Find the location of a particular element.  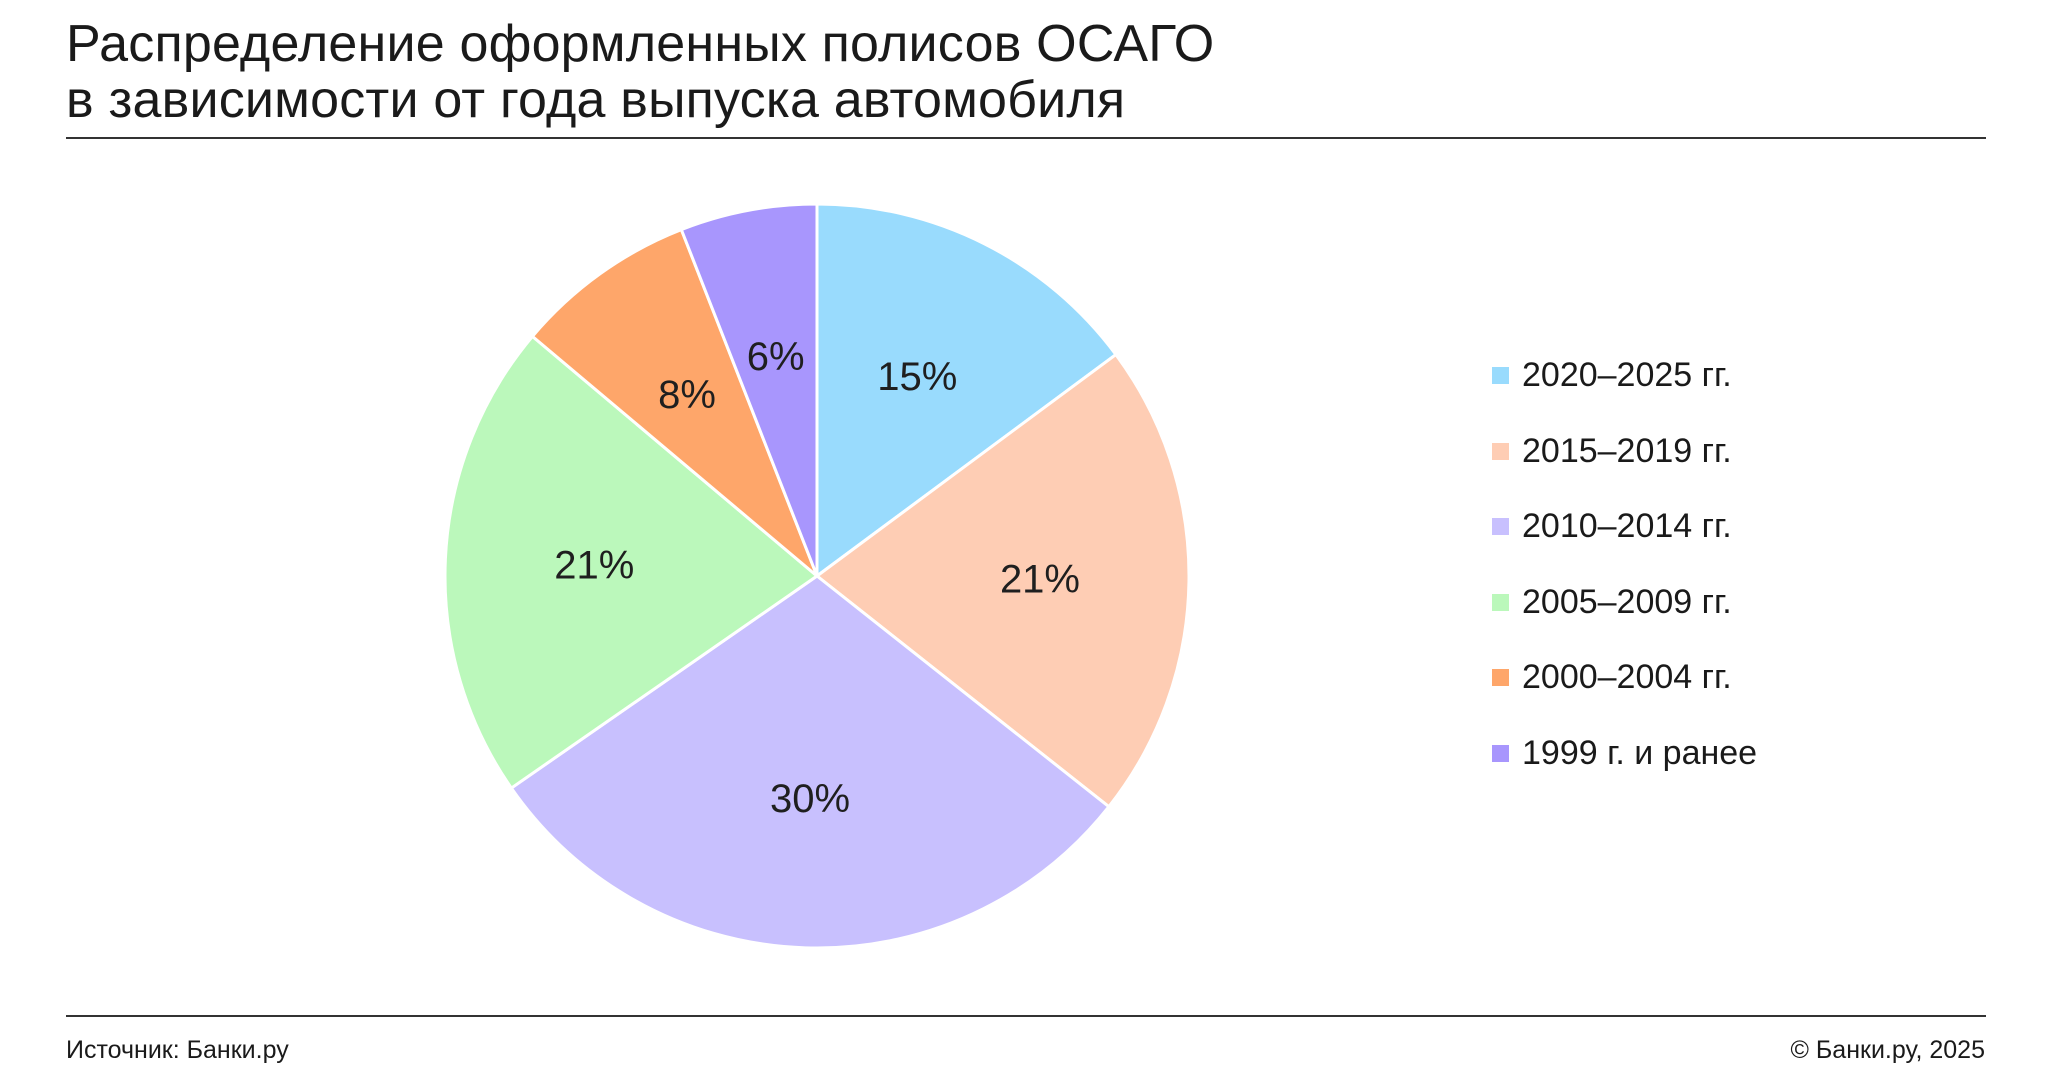

legend-item-1: 2020–2025 гг. is located at coordinates (1624, 376).